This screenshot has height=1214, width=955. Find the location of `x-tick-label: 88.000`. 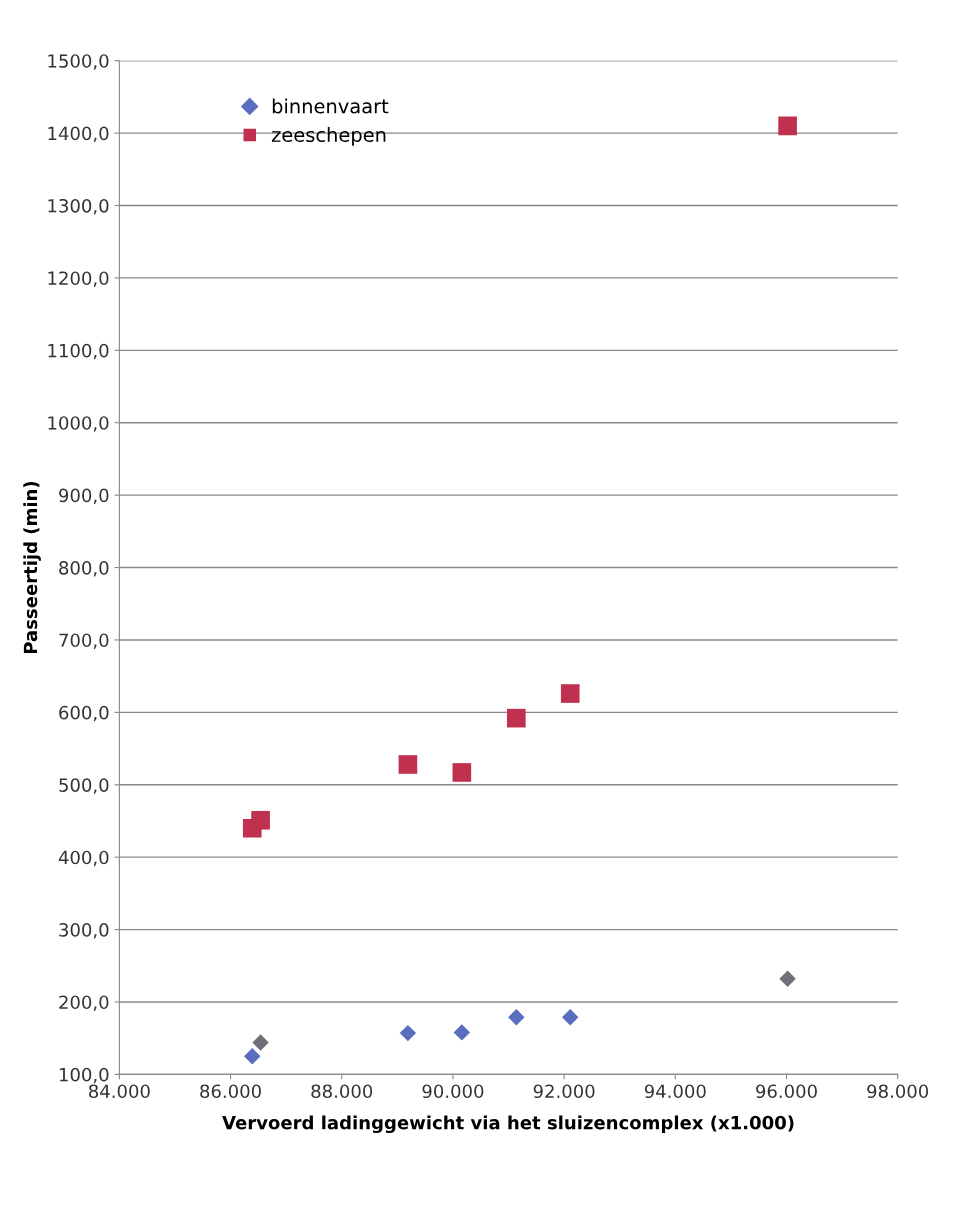

x-tick-label: 88.000 is located at coordinates (342, 1091).